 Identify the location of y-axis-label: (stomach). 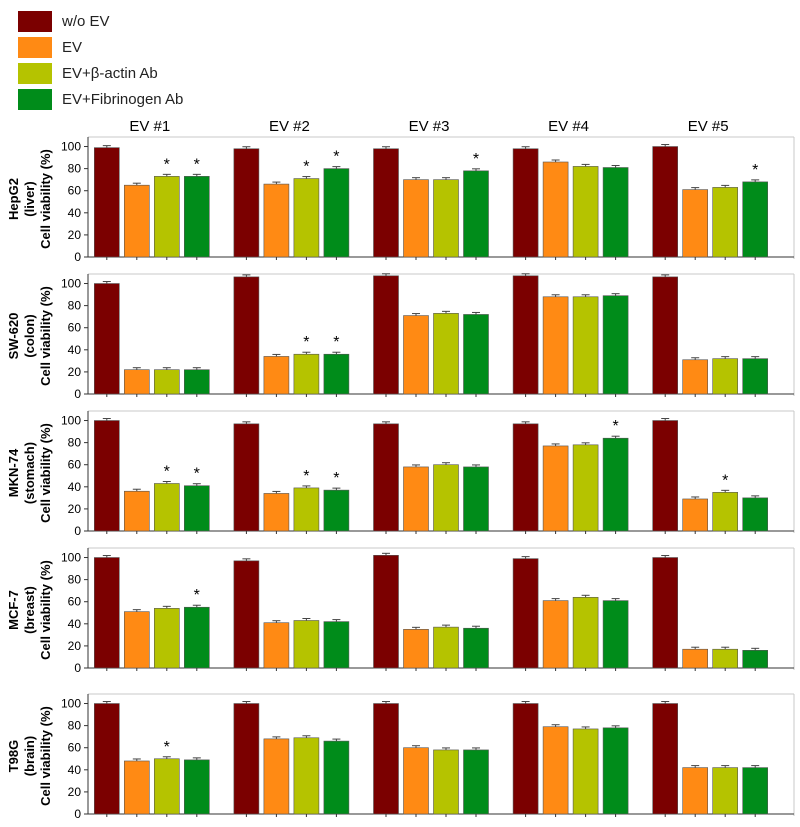
(29, 473).